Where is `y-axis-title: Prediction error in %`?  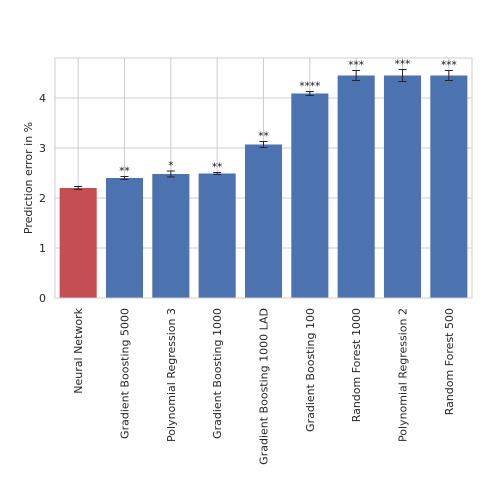 y-axis-title: Prediction error in % is located at coordinates (28, 178).